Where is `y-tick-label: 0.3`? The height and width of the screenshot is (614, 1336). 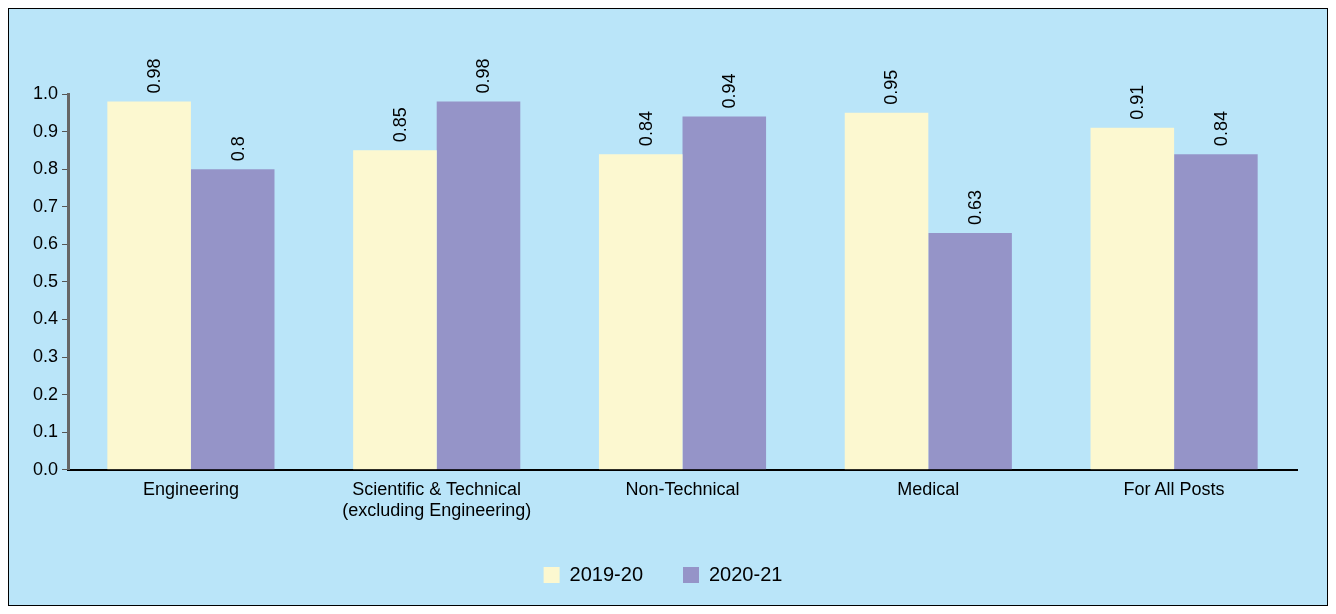
y-tick-label: 0.3 is located at coordinates (45, 356).